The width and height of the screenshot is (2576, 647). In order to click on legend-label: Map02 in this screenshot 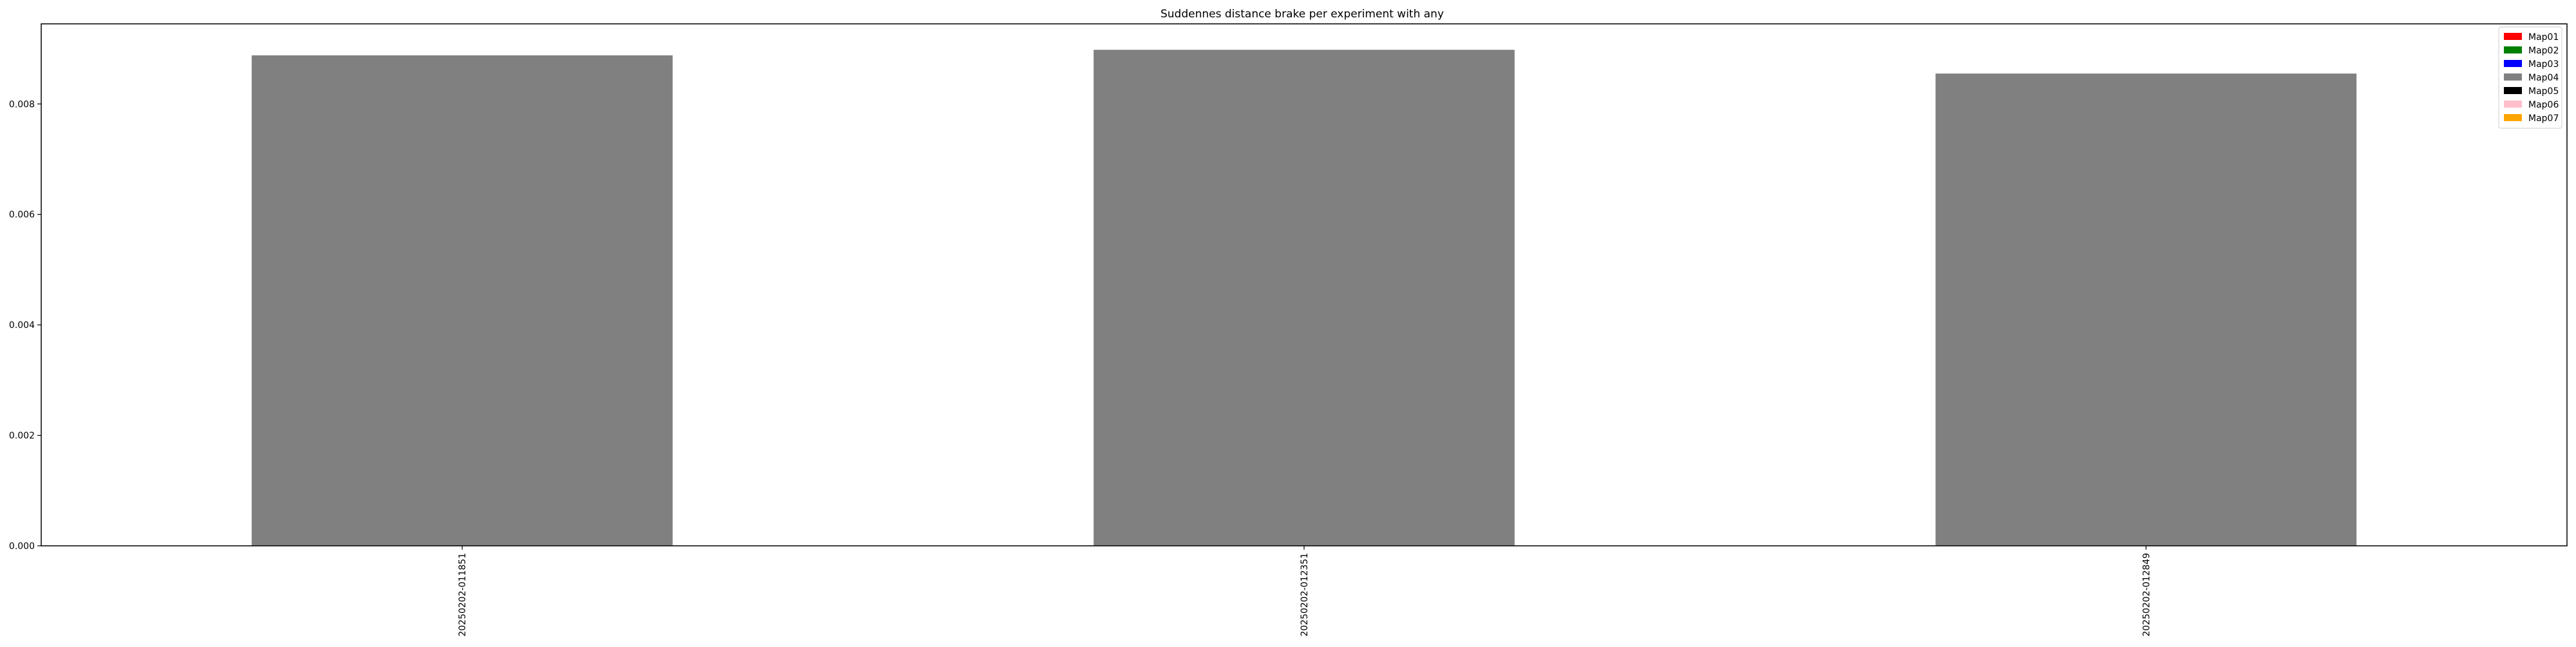, I will do `click(2543, 51)`.